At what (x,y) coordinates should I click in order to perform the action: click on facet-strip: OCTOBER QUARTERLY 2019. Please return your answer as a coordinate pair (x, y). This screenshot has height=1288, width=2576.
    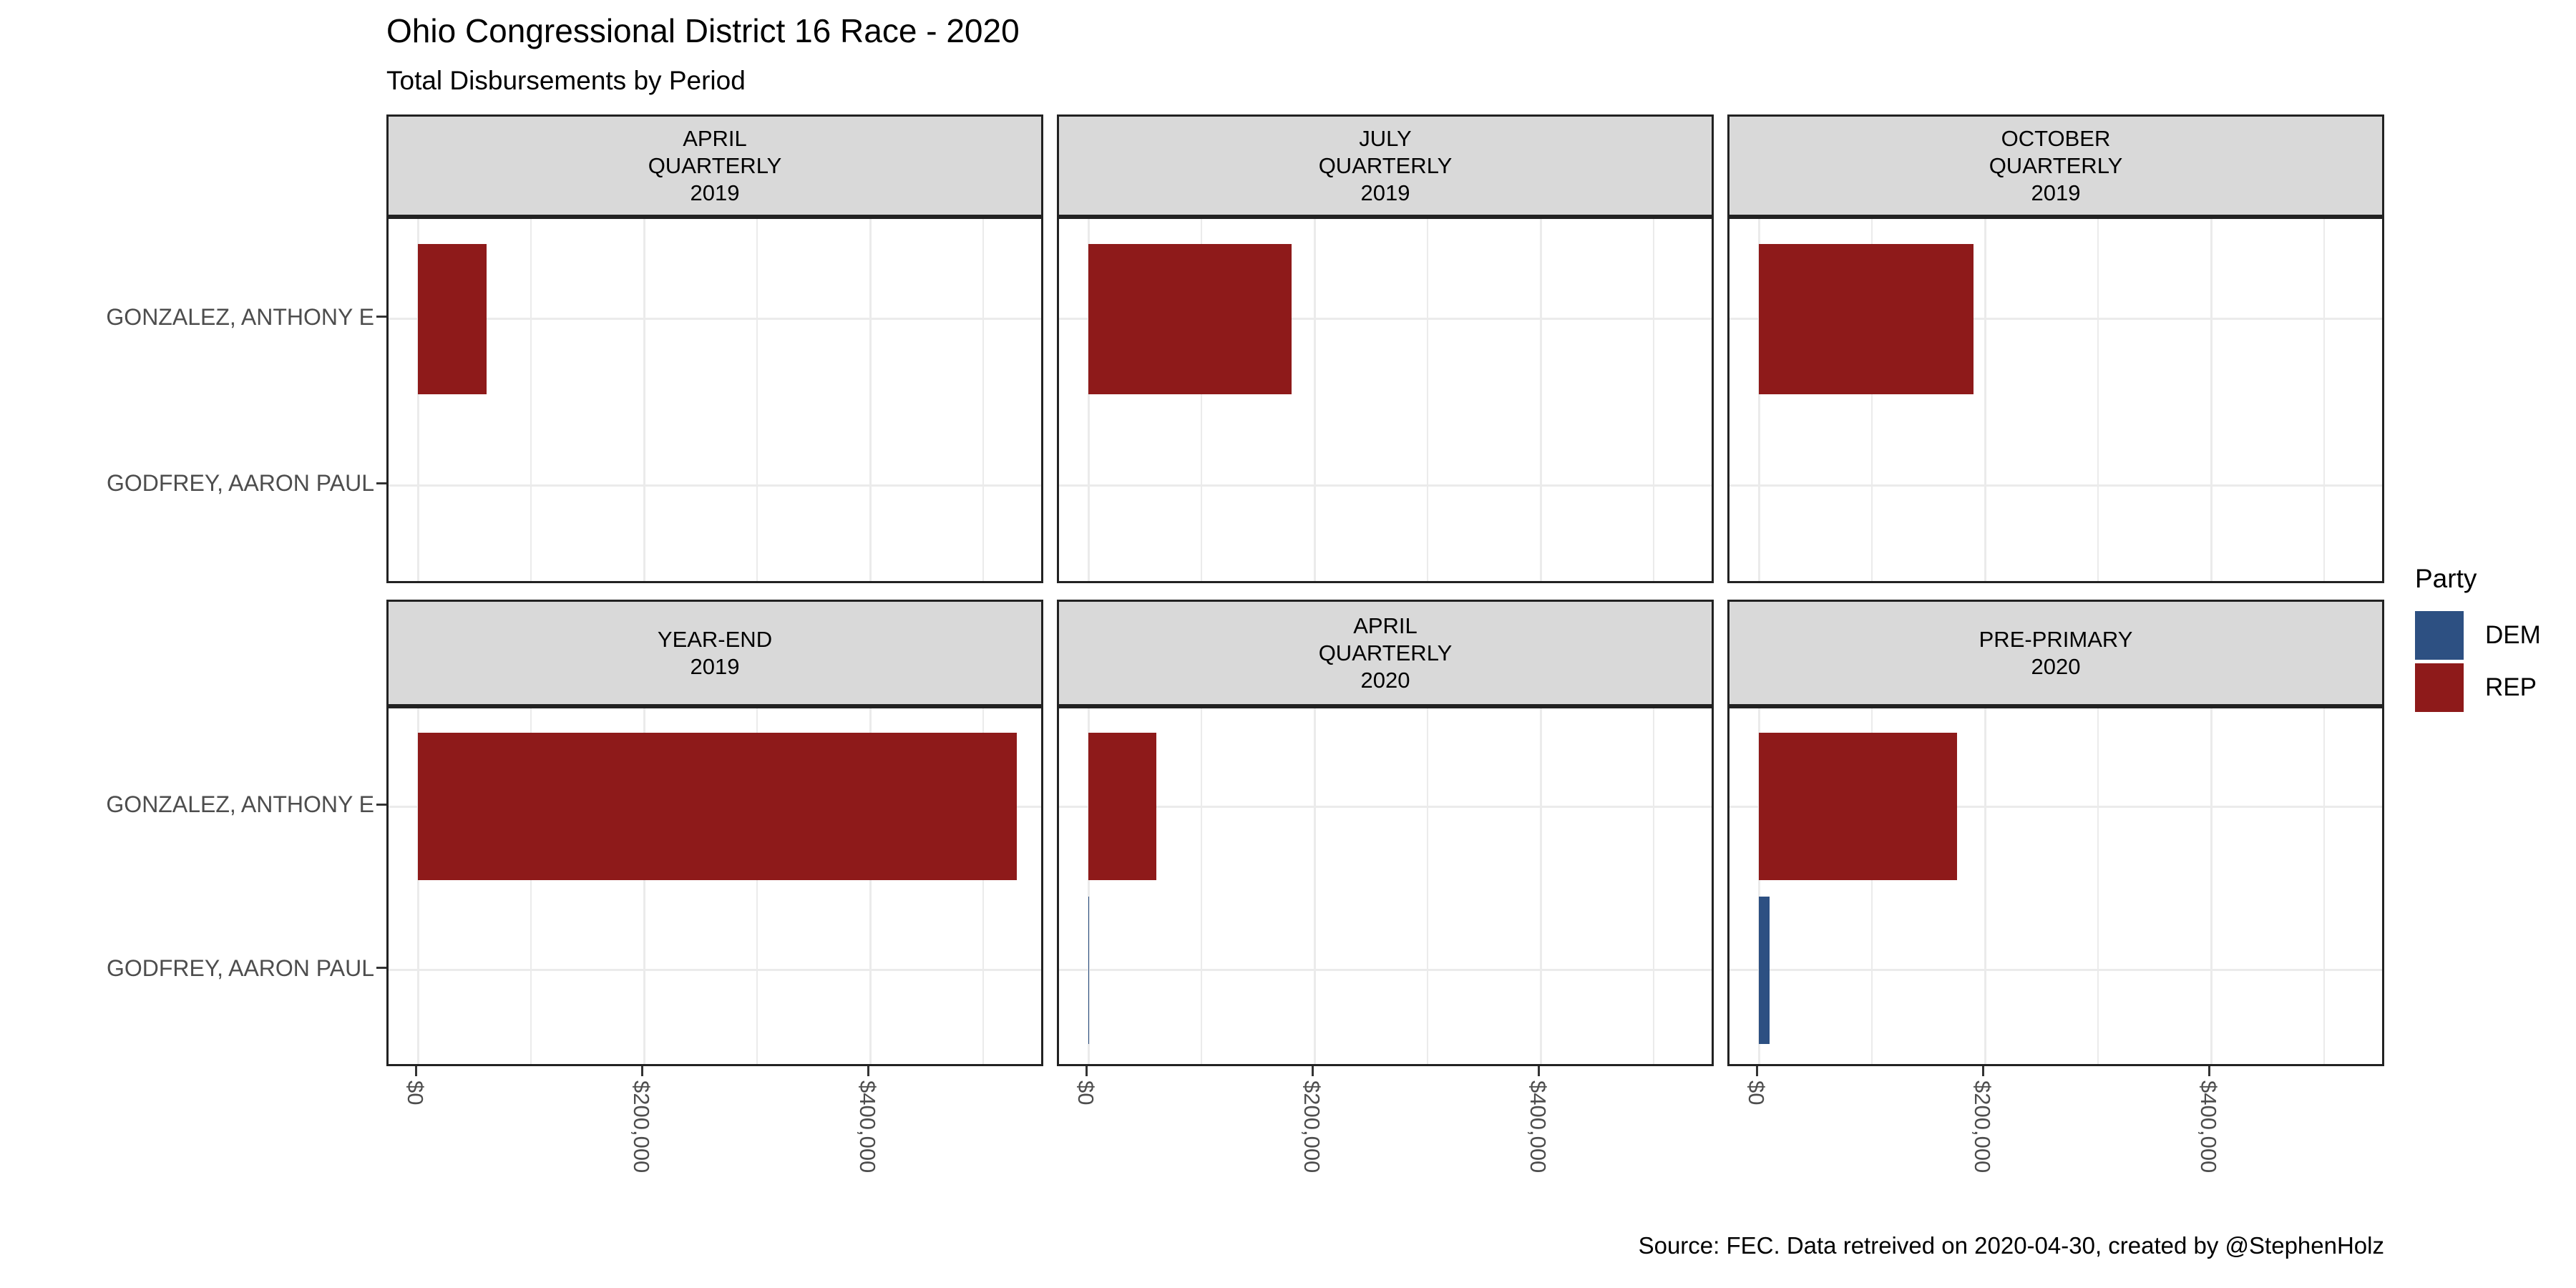
    Looking at the image, I should click on (2055, 165).